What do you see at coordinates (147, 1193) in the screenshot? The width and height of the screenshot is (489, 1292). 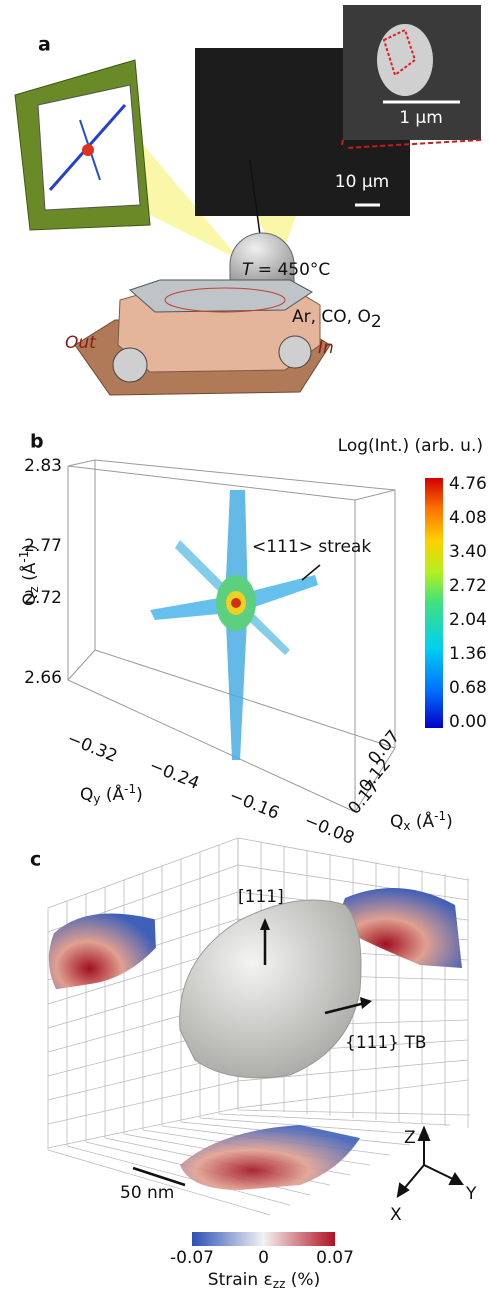 I see `scale-label: 50 nm` at bounding box center [147, 1193].